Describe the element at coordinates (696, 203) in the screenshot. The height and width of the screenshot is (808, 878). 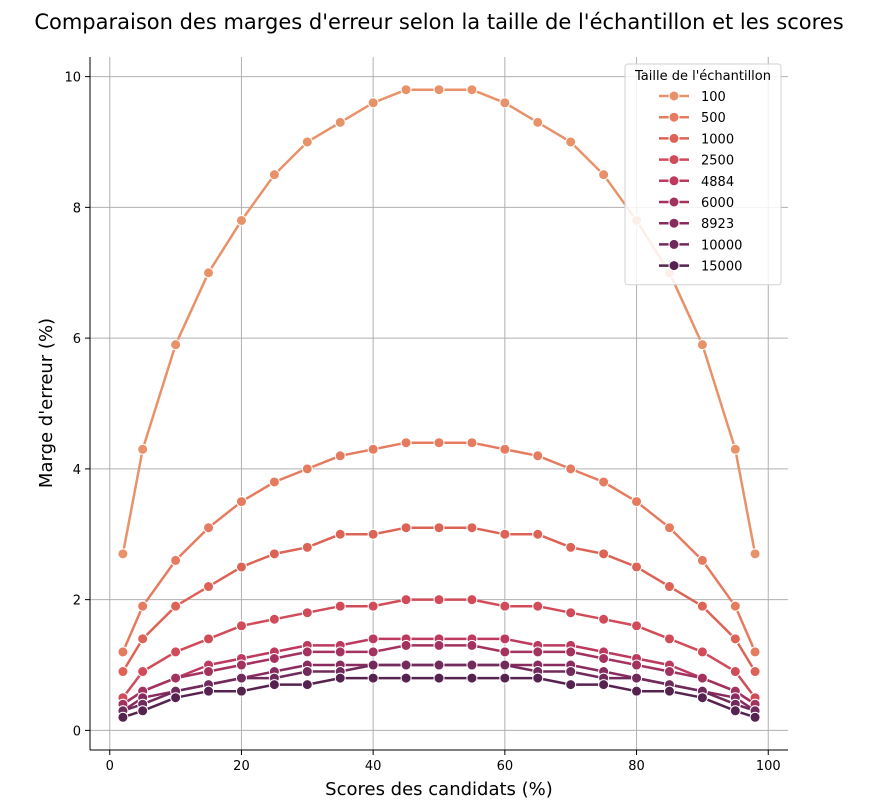
I see `legend-item-6000: 6000` at that location.